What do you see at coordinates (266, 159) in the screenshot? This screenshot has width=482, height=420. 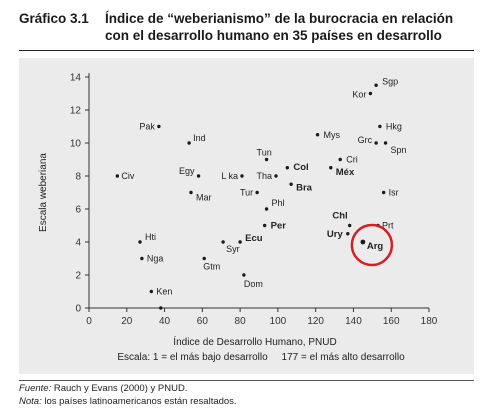 I see `data-point-tun` at bounding box center [266, 159].